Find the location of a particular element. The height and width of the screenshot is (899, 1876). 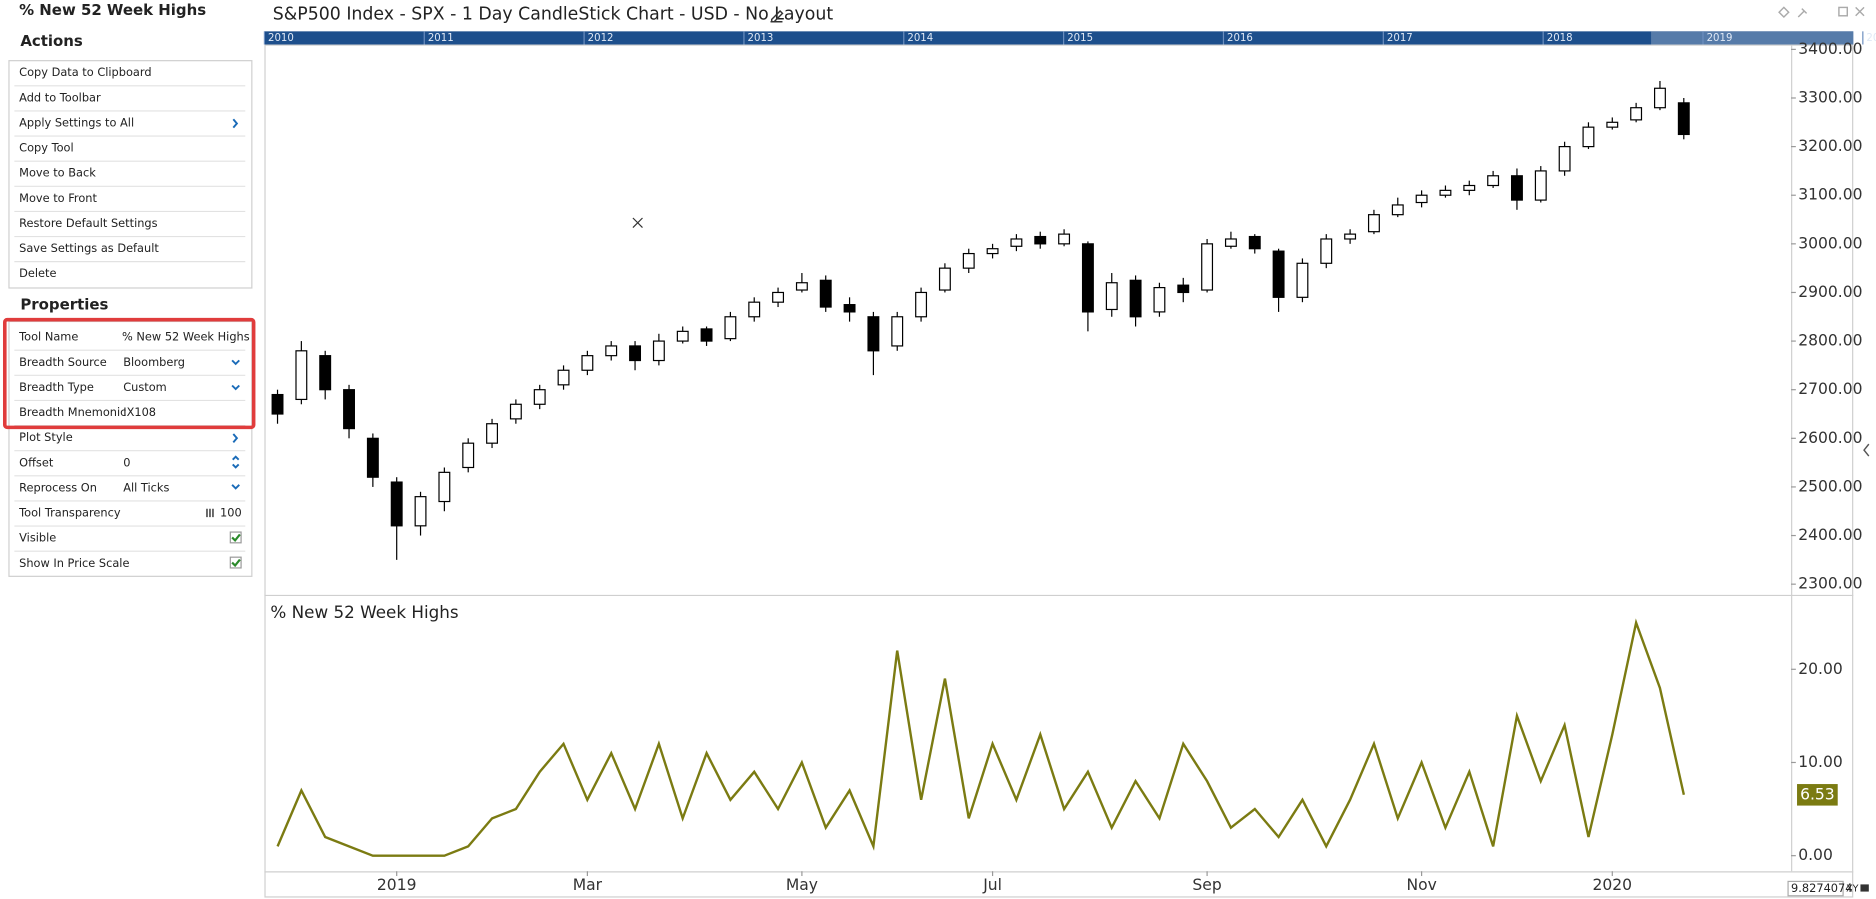

navigator-label: 2011 is located at coordinates (441, 38).